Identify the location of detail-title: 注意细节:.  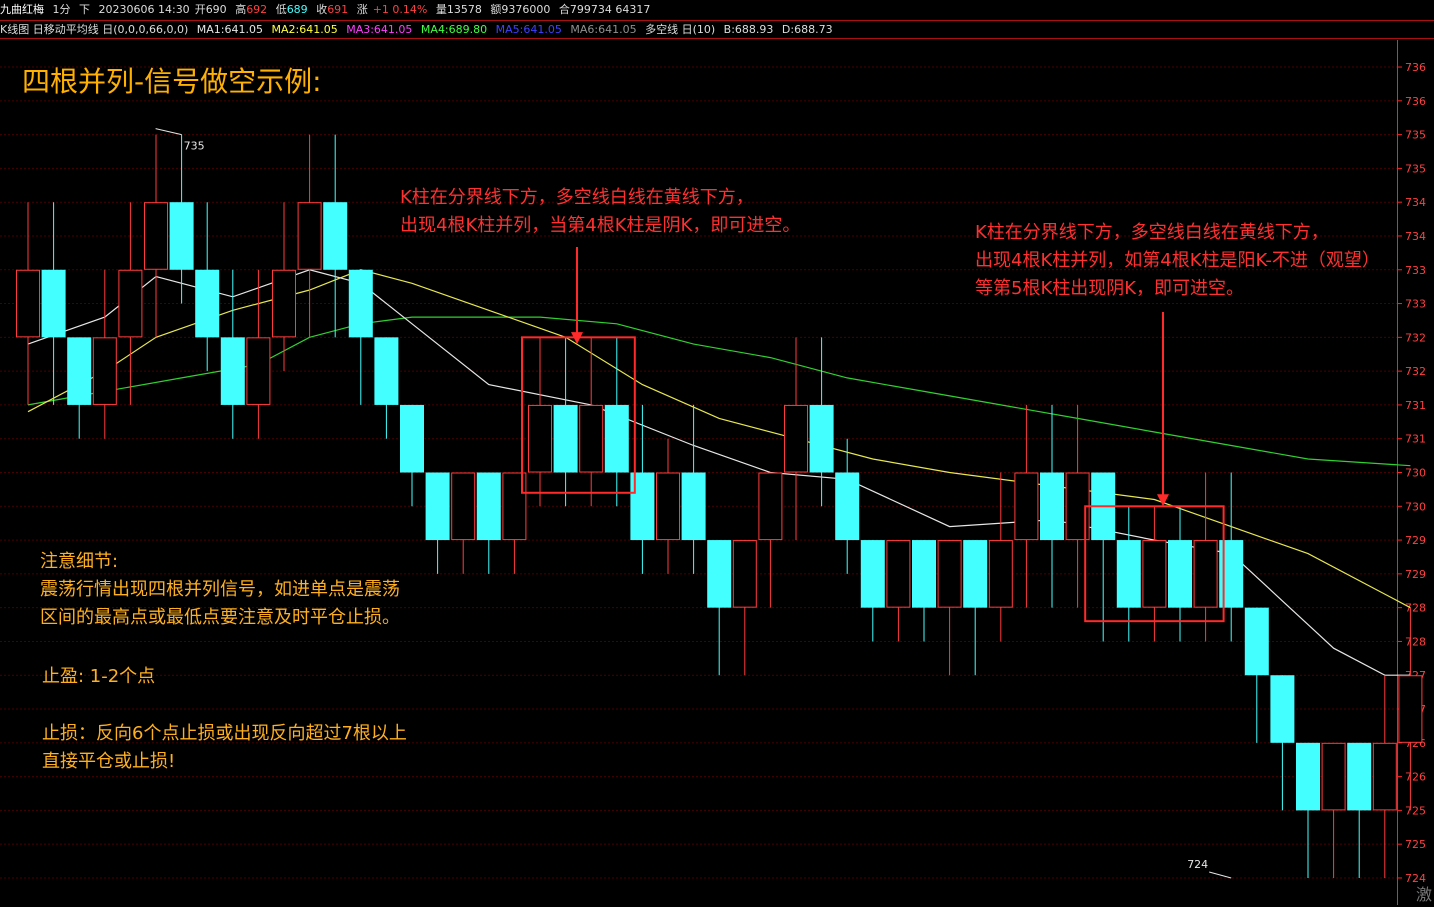
(79, 561).